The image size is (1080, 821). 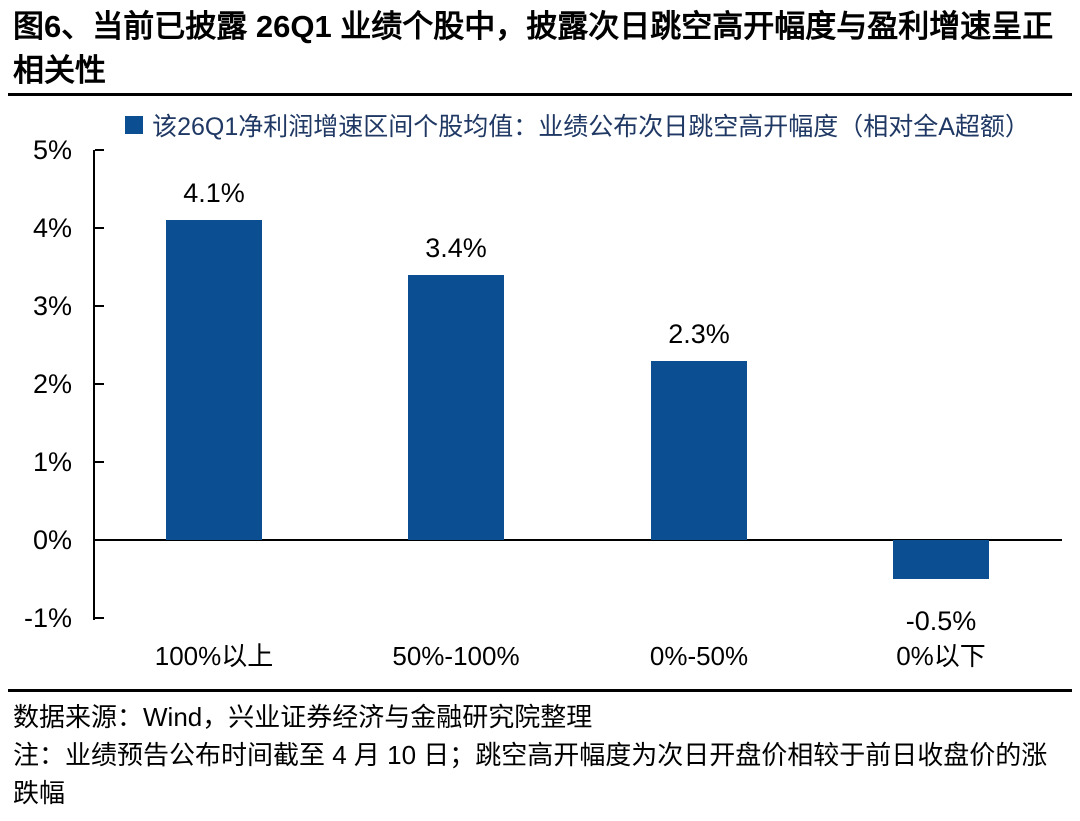 What do you see at coordinates (941, 656) in the screenshot?
I see `x-axis-category-label: 0%以下` at bounding box center [941, 656].